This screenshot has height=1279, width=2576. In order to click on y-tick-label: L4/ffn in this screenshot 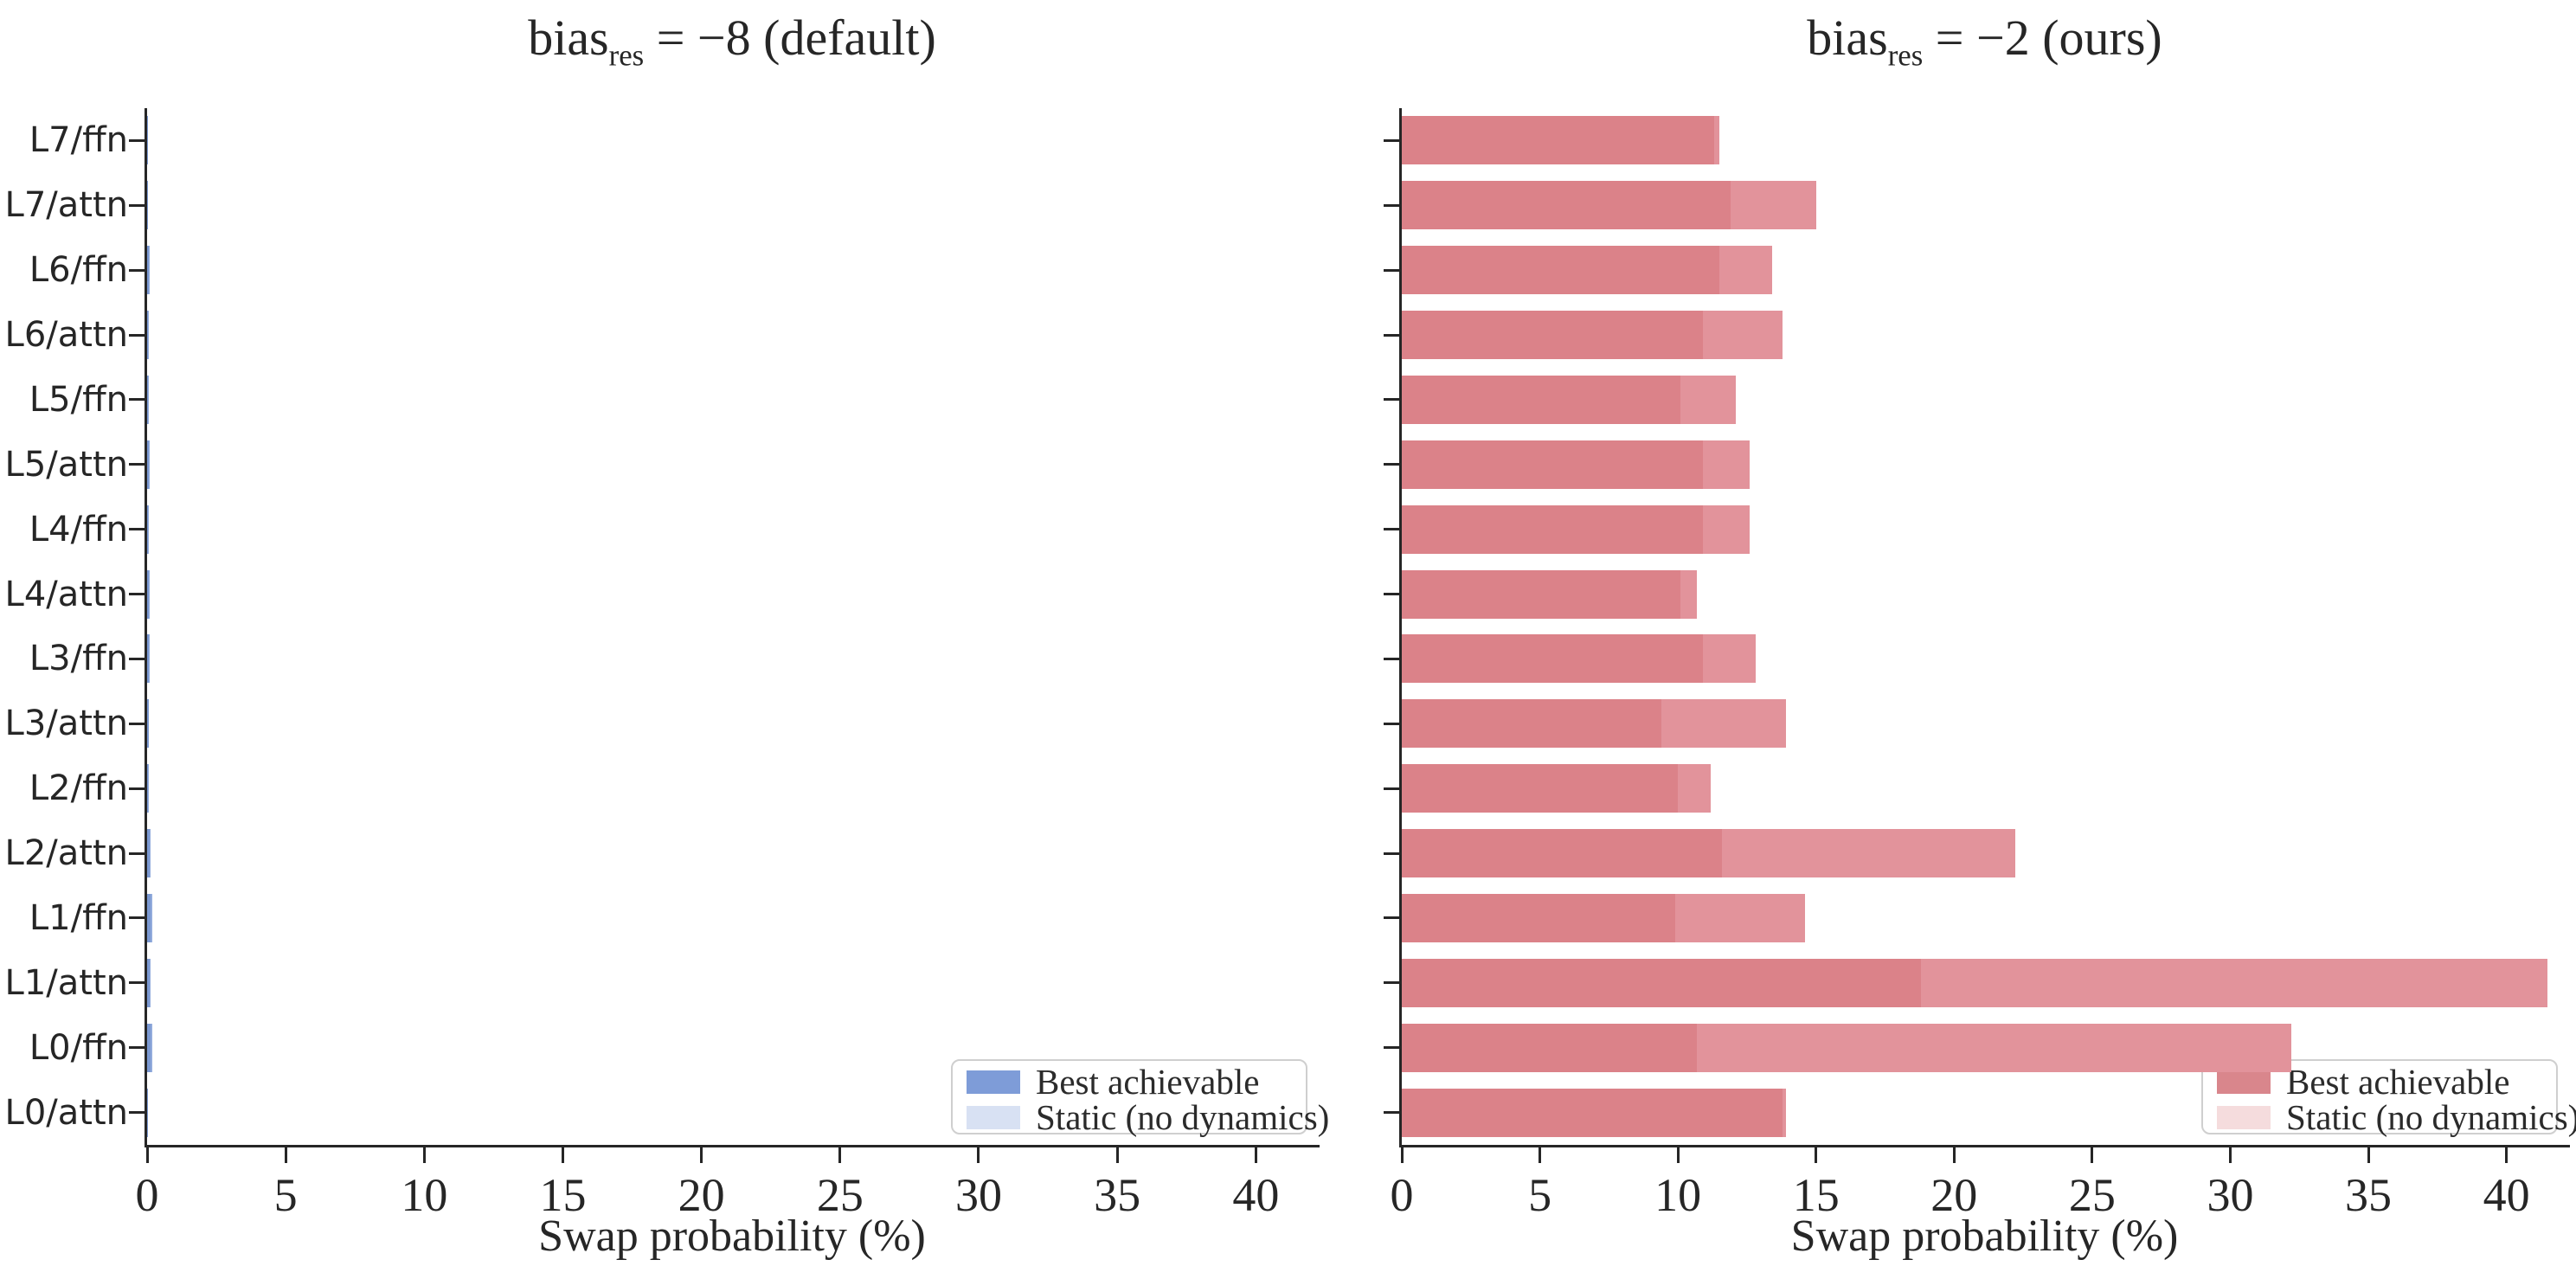, I will do `click(79, 529)`.